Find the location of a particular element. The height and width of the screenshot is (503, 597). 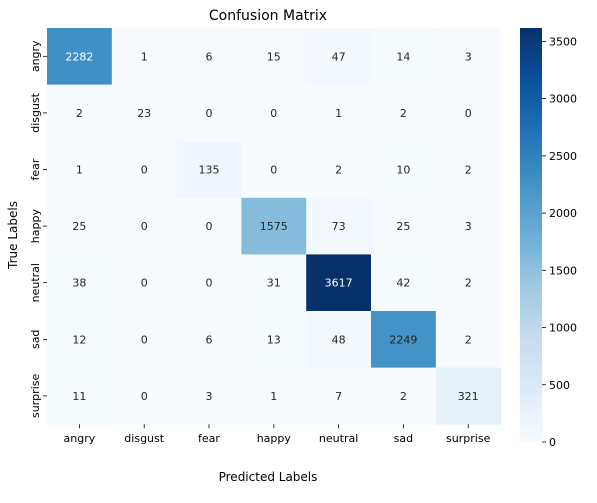

cell-annotation: 38 is located at coordinates (79, 283).